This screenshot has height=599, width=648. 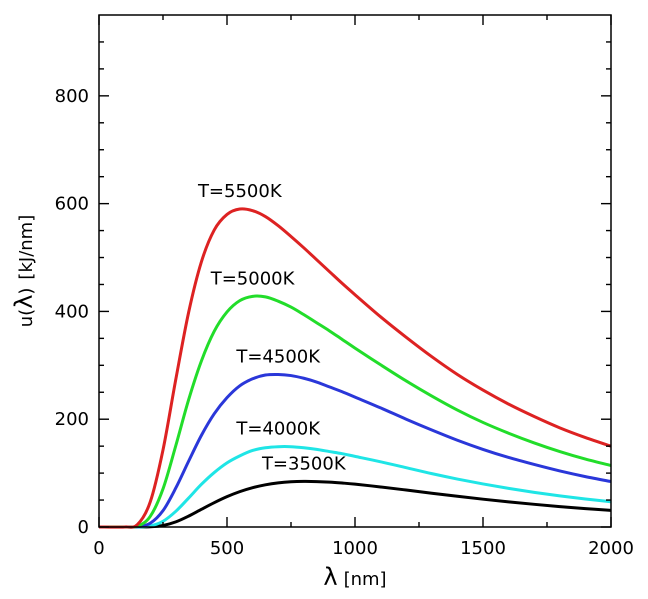 I want to click on x-axis-title: λ [nm], so click(x=354, y=577).